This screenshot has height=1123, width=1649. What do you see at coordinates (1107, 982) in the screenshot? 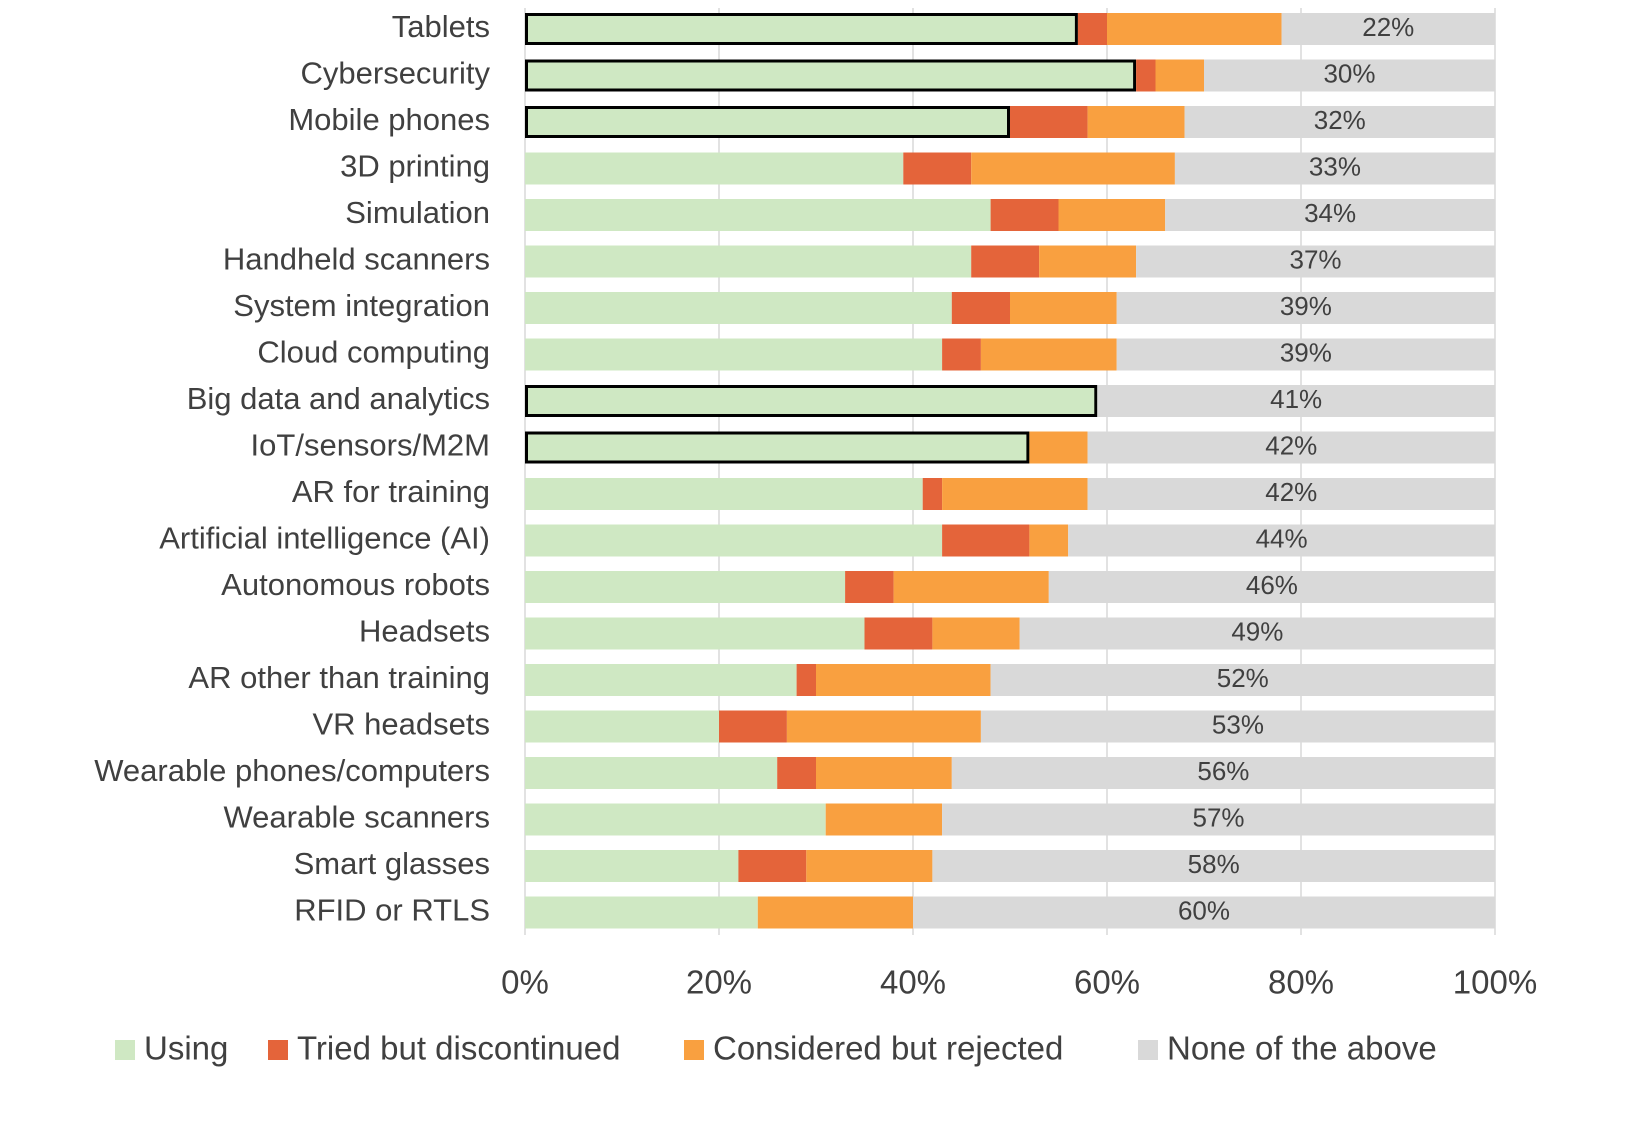
I see `x-tick-label: 60%` at bounding box center [1107, 982].